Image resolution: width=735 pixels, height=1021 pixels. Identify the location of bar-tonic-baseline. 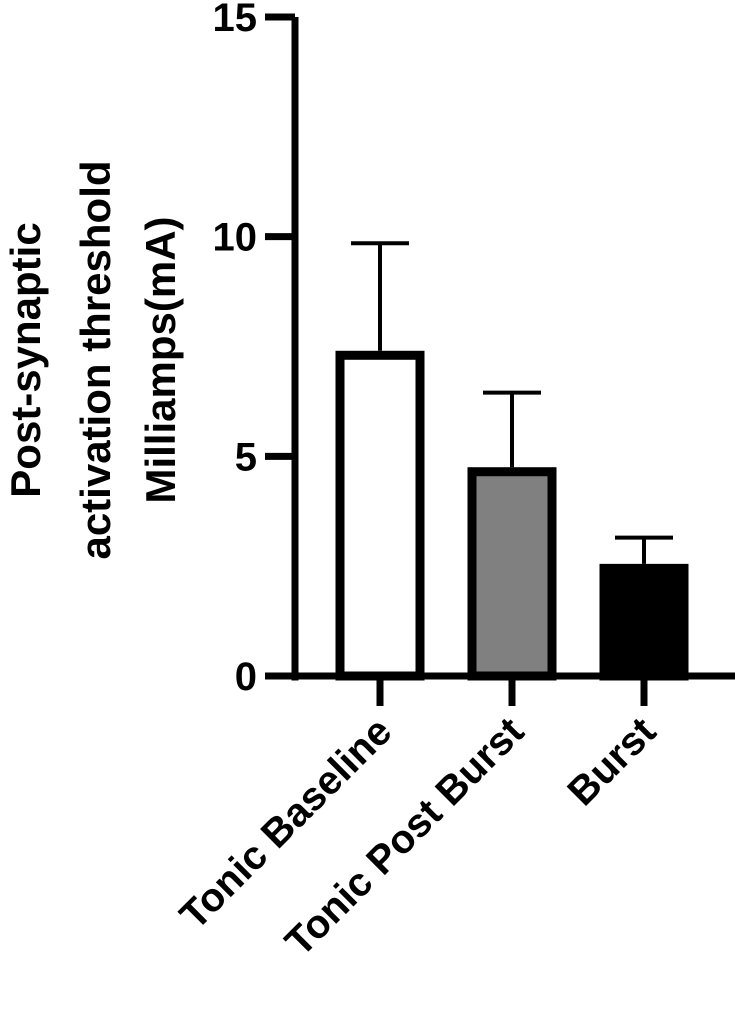
(380, 515).